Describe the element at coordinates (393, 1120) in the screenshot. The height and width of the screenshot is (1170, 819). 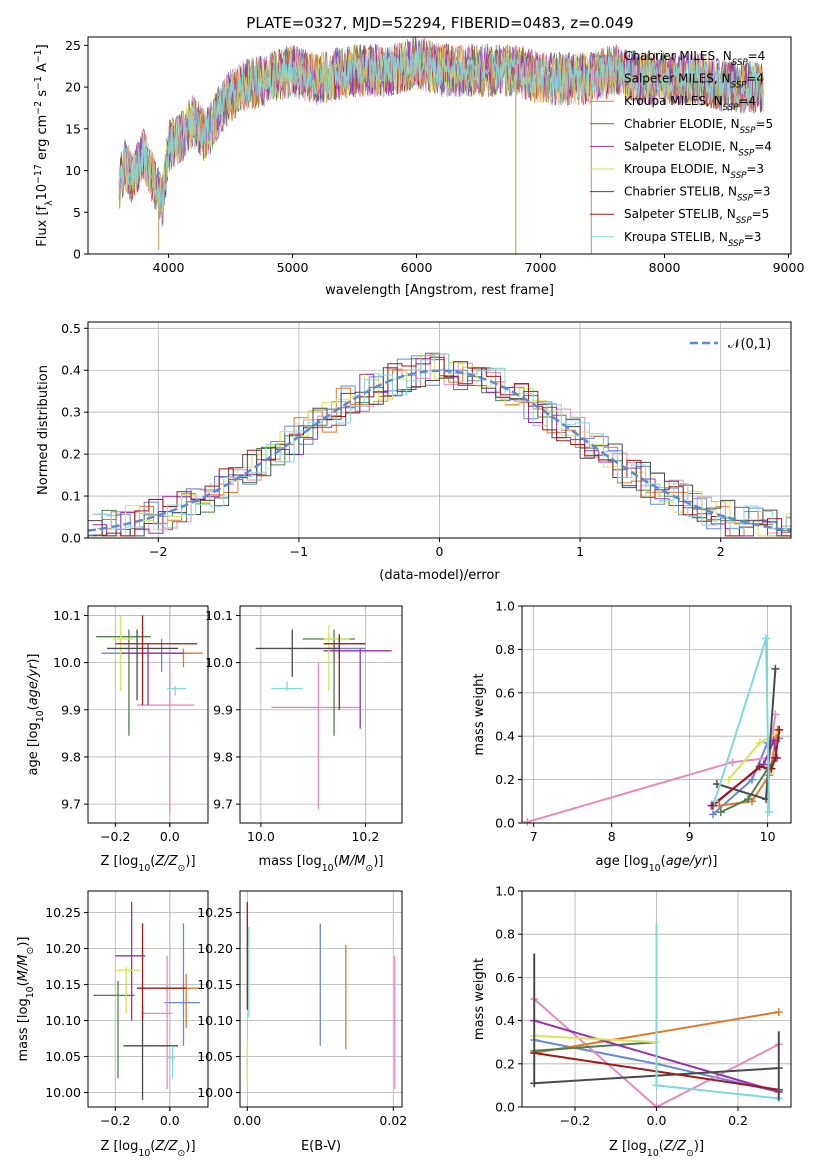
I see `x-tick-label: 0.02` at that location.